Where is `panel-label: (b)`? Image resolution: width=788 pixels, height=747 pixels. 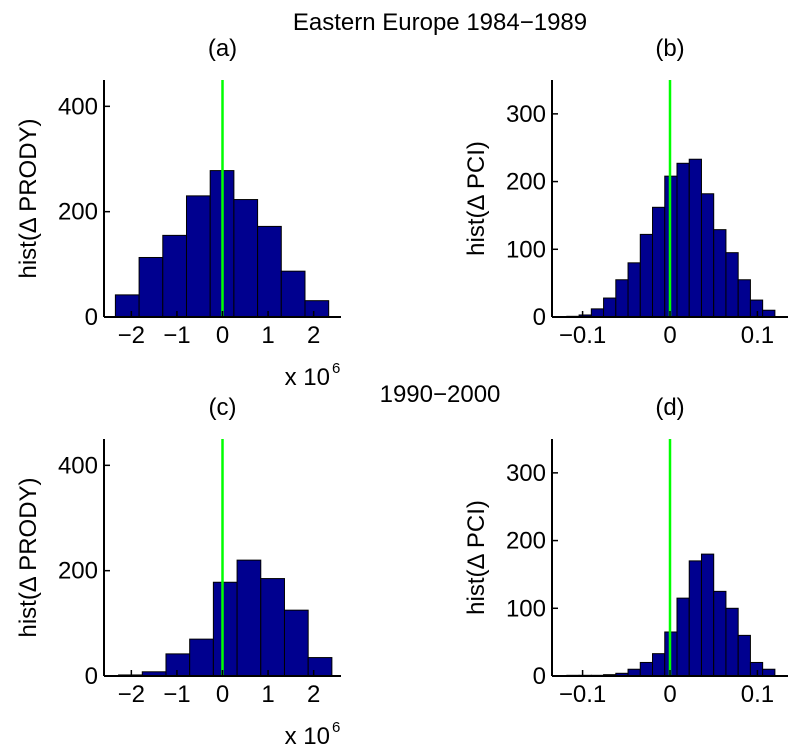 panel-label: (b) is located at coordinates (669, 48).